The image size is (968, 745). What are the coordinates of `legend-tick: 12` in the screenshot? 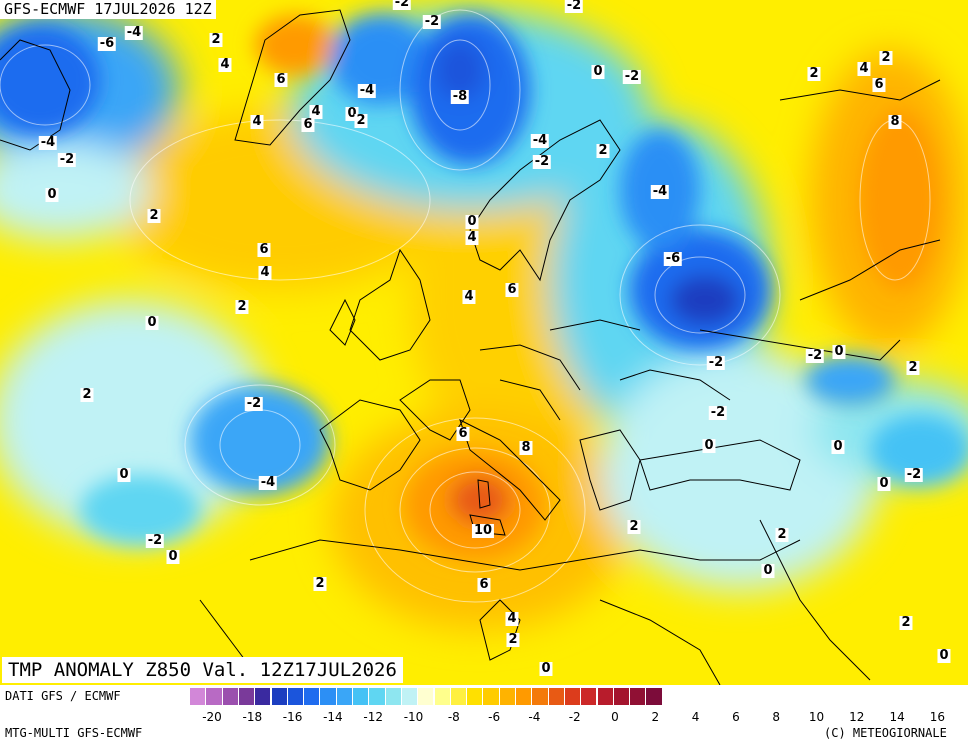 It's located at (857, 717).